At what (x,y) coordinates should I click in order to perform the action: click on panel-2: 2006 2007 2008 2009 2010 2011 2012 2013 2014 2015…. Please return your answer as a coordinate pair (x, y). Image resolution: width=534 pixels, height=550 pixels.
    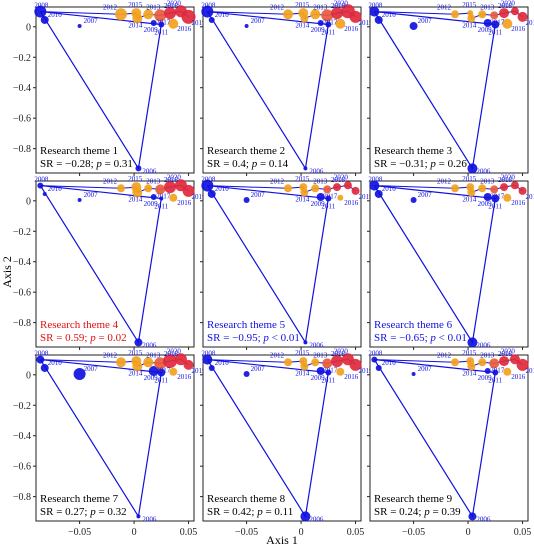
    Looking at the image, I should click on (286, 88).